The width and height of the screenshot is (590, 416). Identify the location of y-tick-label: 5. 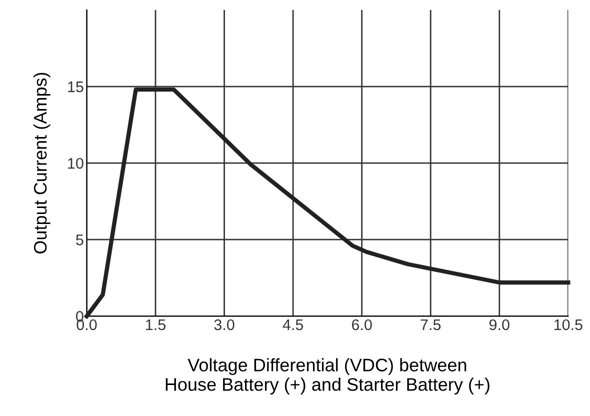
(80, 240).